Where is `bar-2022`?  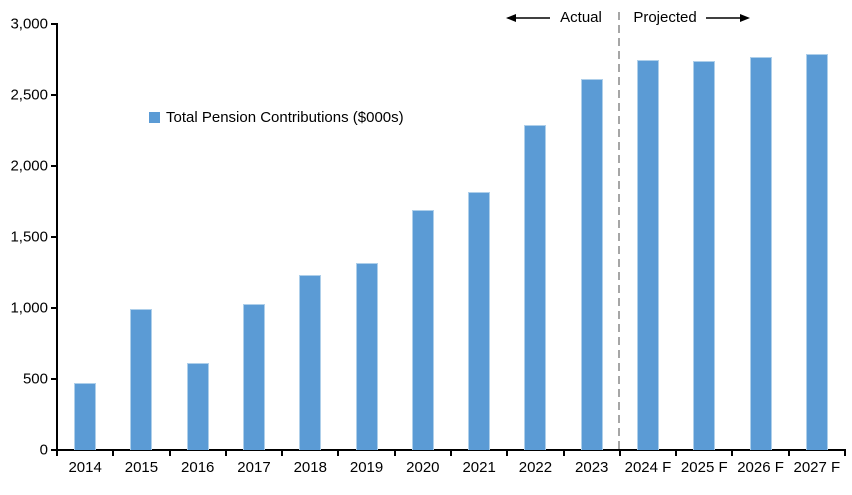 bar-2022 is located at coordinates (535, 287).